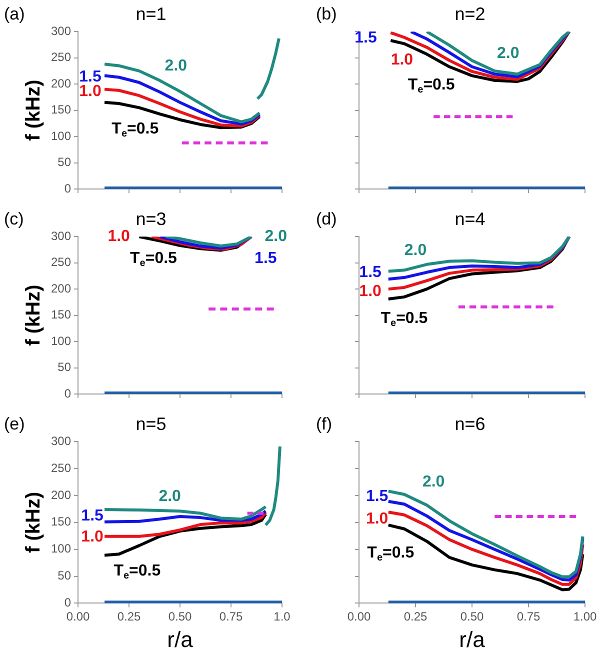 The height and width of the screenshot is (654, 603). Describe the element at coordinates (366, 37) in the screenshot. I see `text: 1.5` at that location.